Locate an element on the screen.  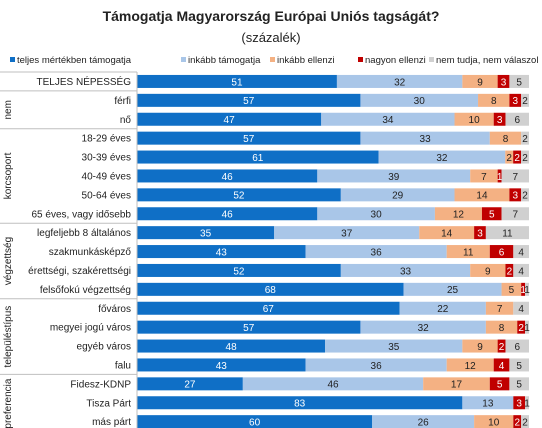
data-label: 48 is located at coordinates (232, 347).